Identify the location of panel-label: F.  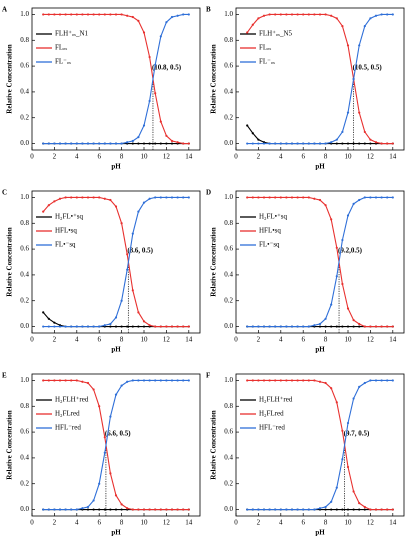
(208, 376).